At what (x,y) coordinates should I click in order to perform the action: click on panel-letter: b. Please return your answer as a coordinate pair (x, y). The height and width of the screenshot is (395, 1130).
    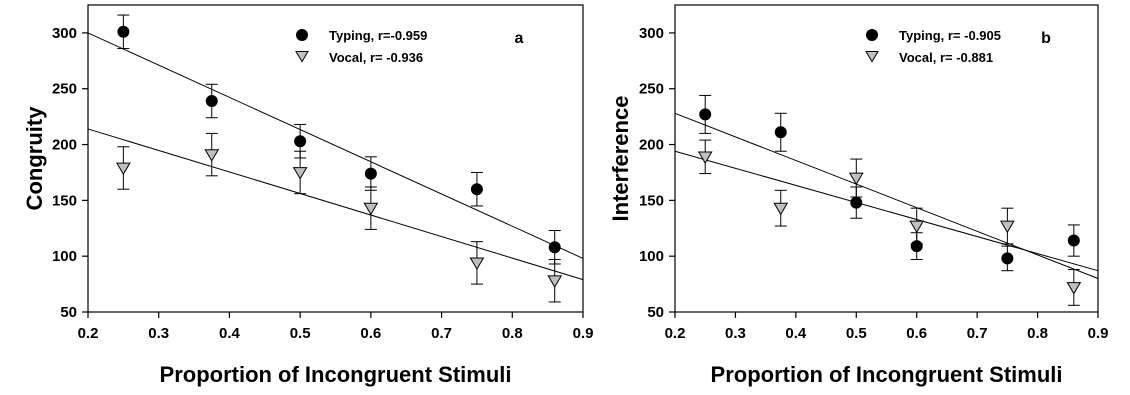
    Looking at the image, I should click on (1046, 38).